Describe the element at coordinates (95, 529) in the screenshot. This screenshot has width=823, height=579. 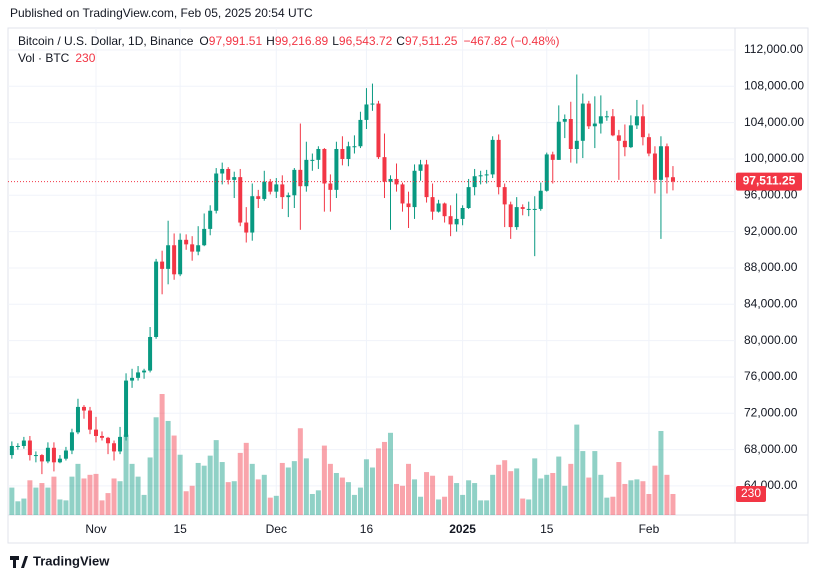
I see `x-tick-label: Nov` at that location.